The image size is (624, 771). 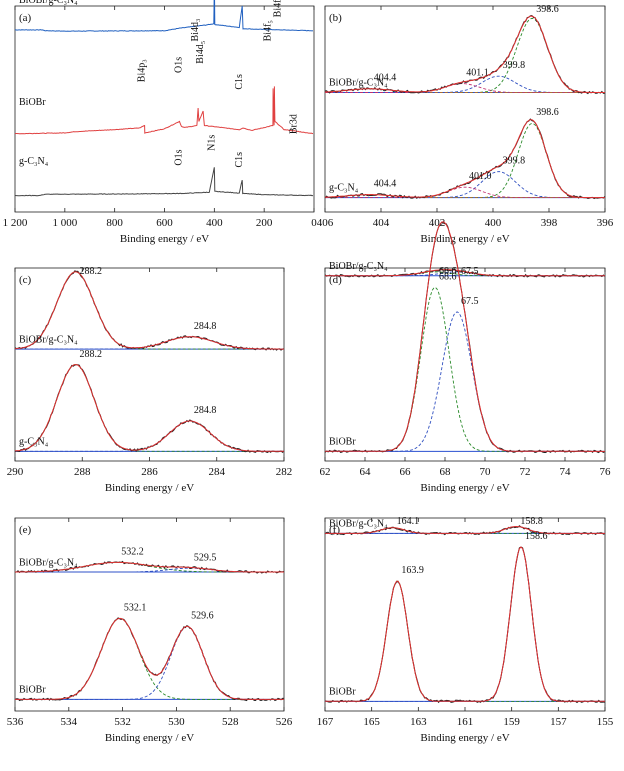 I want to click on sample-label: g-C₃N₄, so click(x=34, y=442).